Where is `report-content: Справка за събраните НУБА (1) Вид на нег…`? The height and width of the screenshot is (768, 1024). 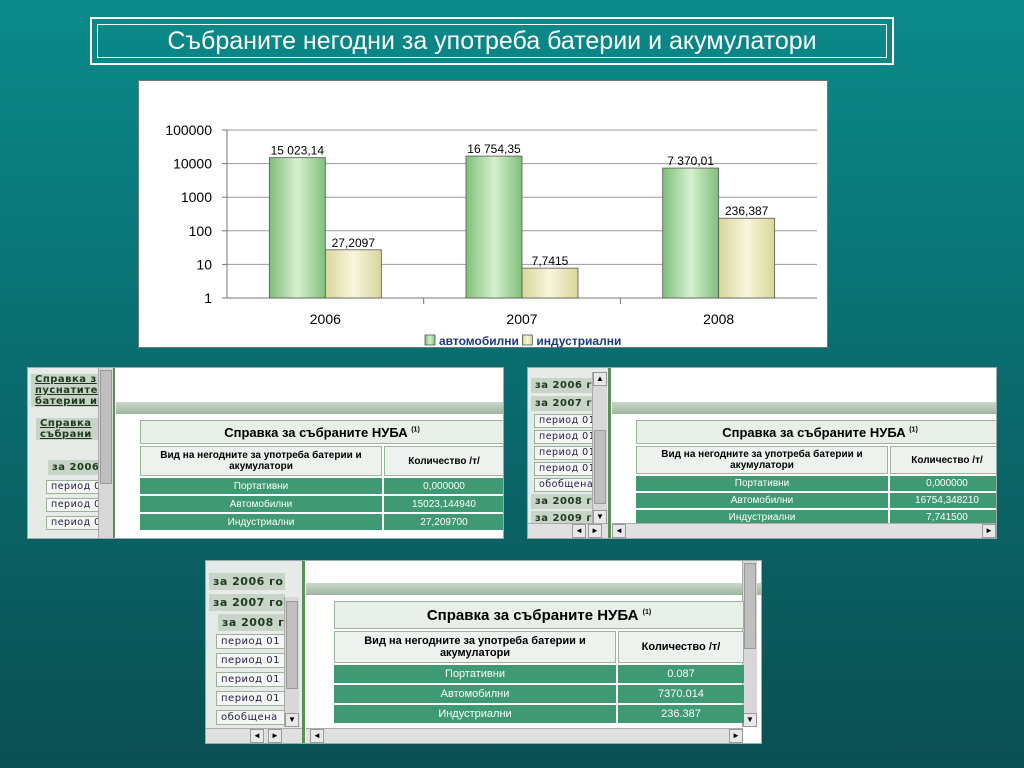 report-content: Справка за събраните НУБА (1) Вид на нег… is located at coordinates (804, 453).